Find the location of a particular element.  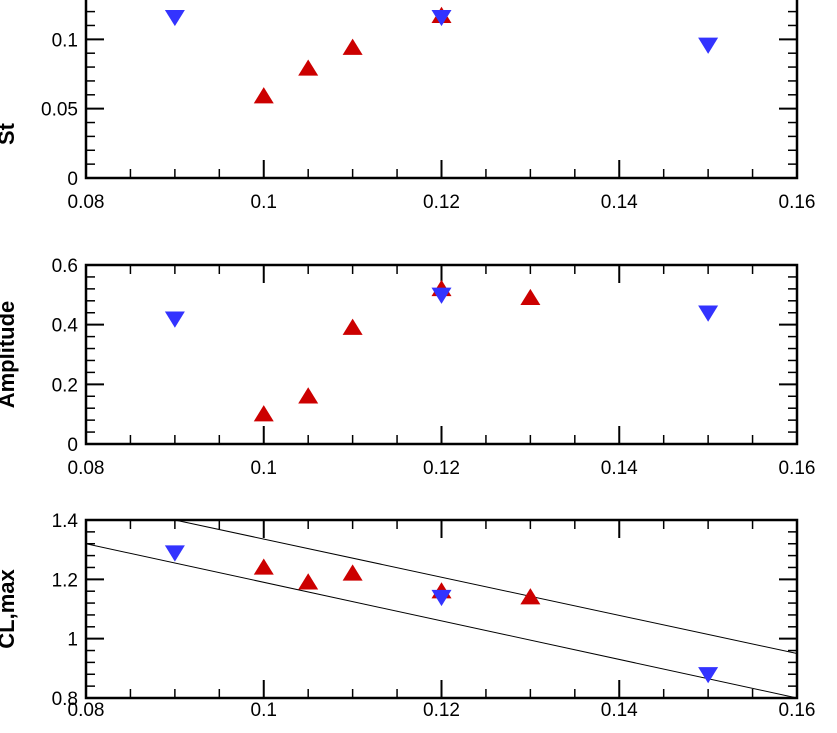

y-axis-title: CL,max is located at coordinates (9, 609).